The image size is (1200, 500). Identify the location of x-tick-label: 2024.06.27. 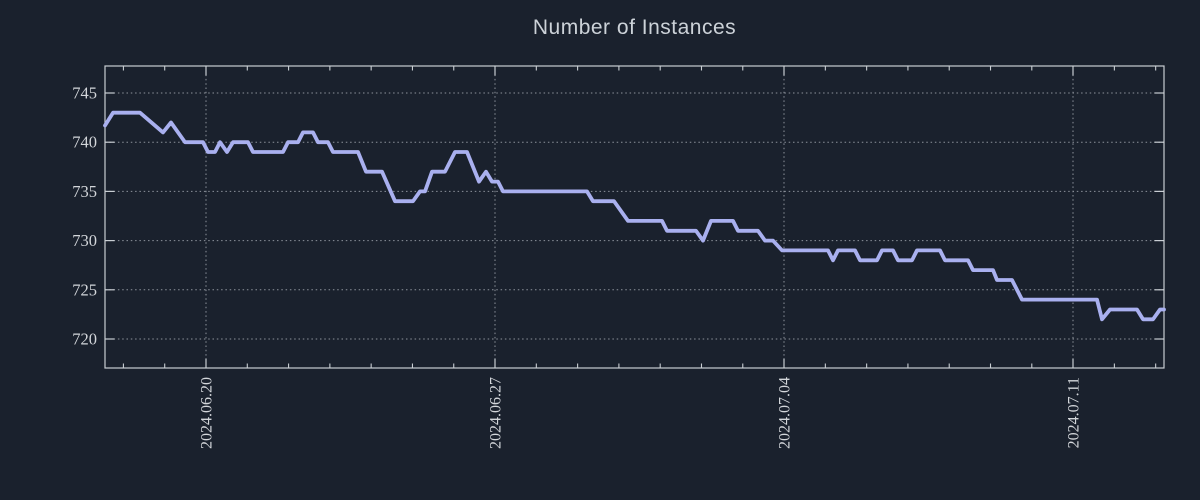
(496, 413).